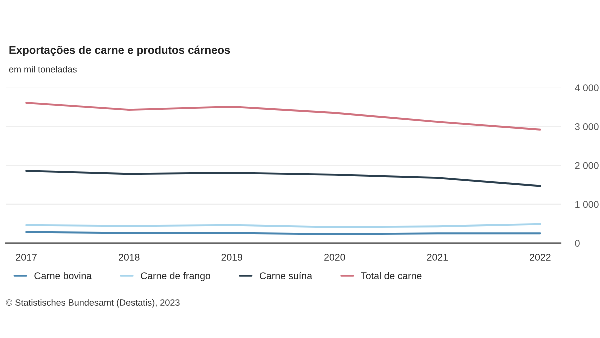 This screenshot has height=338, width=600. What do you see at coordinates (232, 257) in the screenshot?
I see `x-tick-label: 2019` at bounding box center [232, 257].